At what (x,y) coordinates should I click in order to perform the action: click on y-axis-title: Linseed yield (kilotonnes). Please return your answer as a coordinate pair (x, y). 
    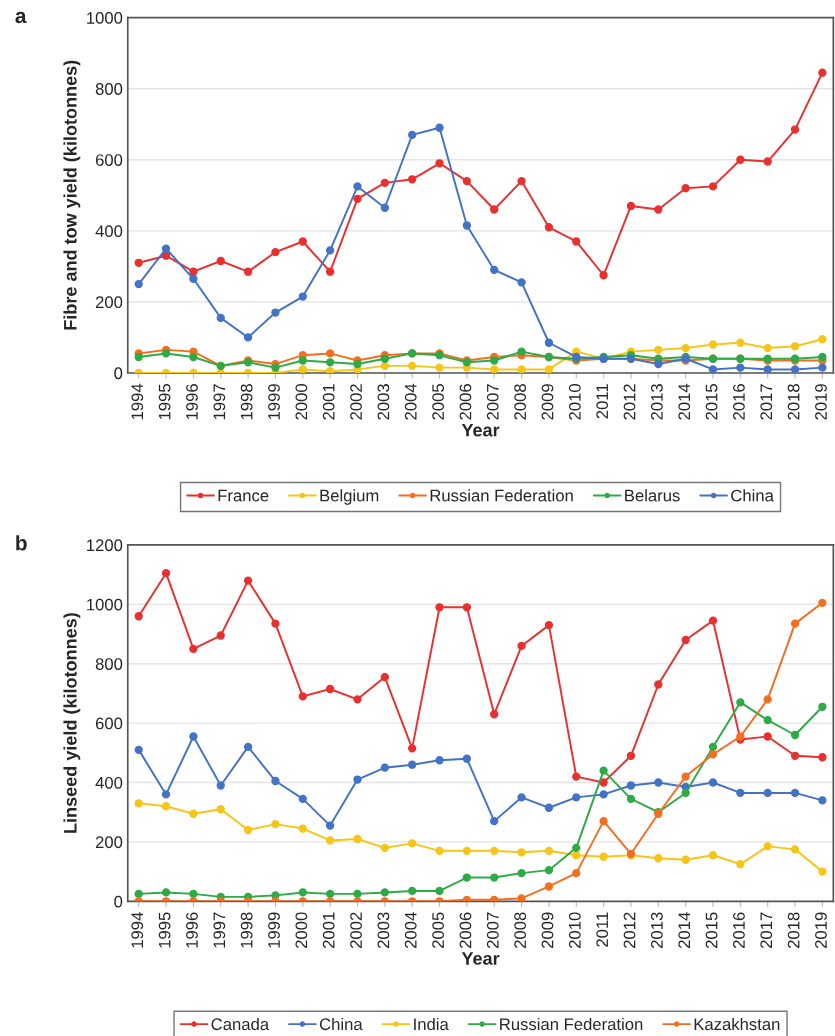
    Looking at the image, I should click on (72, 723).